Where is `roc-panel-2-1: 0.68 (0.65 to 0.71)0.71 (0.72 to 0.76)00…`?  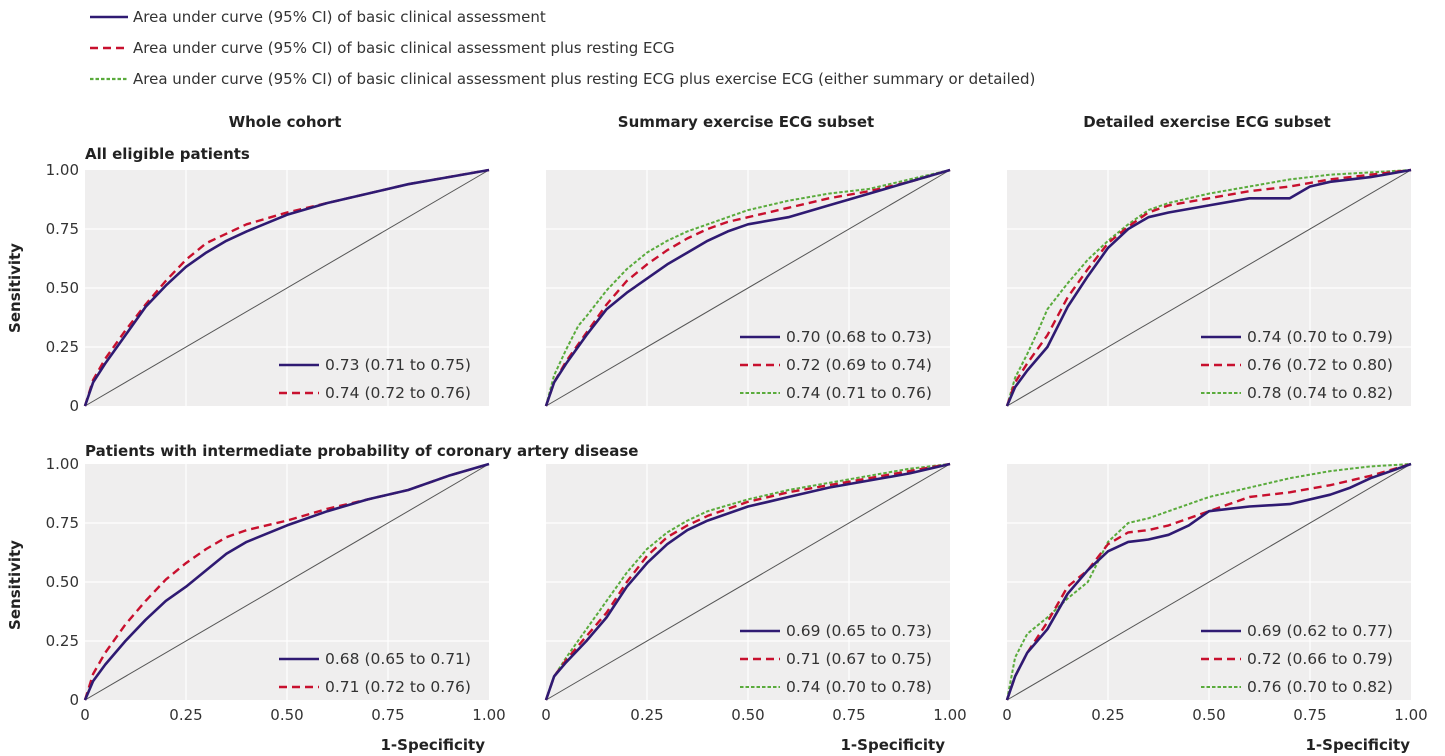
roc-panel-2-1: 0.68 (0.65 to 0.71)0.71 (0.72 to 0.76)00… is located at coordinates (276, 589).